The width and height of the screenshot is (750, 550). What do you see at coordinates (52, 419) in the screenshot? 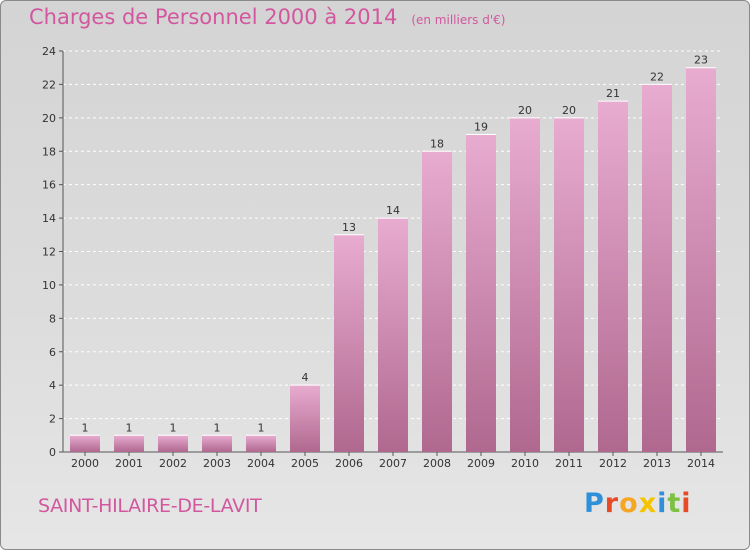
I see `y-tick-label: 2` at bounding box center [52, 419].